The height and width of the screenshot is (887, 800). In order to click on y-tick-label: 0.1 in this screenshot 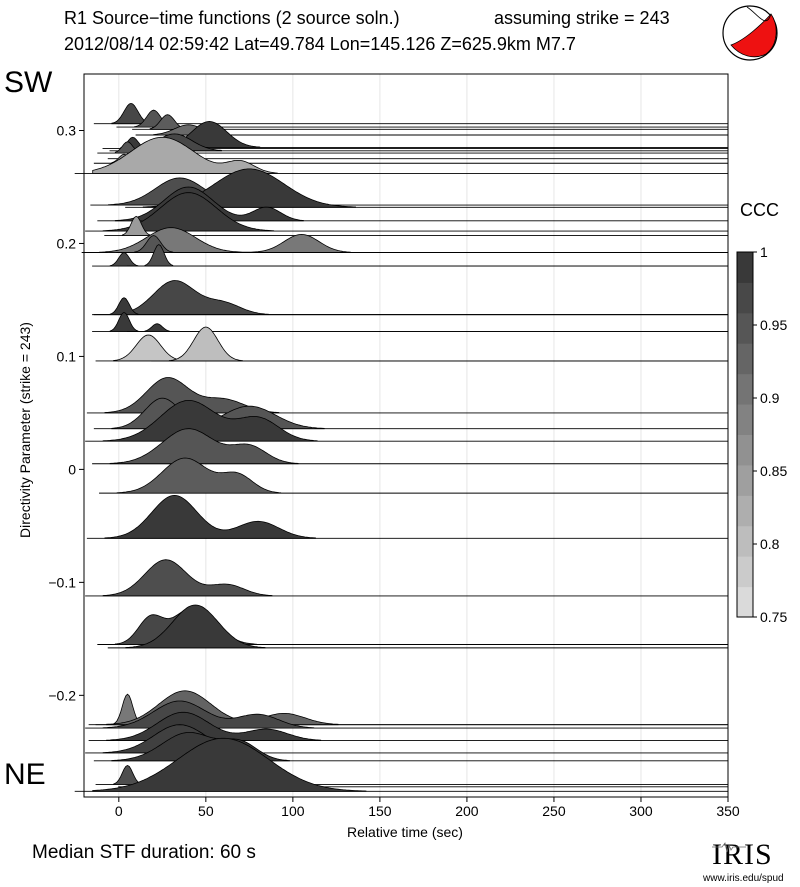, I will do `click(67, 356)`.